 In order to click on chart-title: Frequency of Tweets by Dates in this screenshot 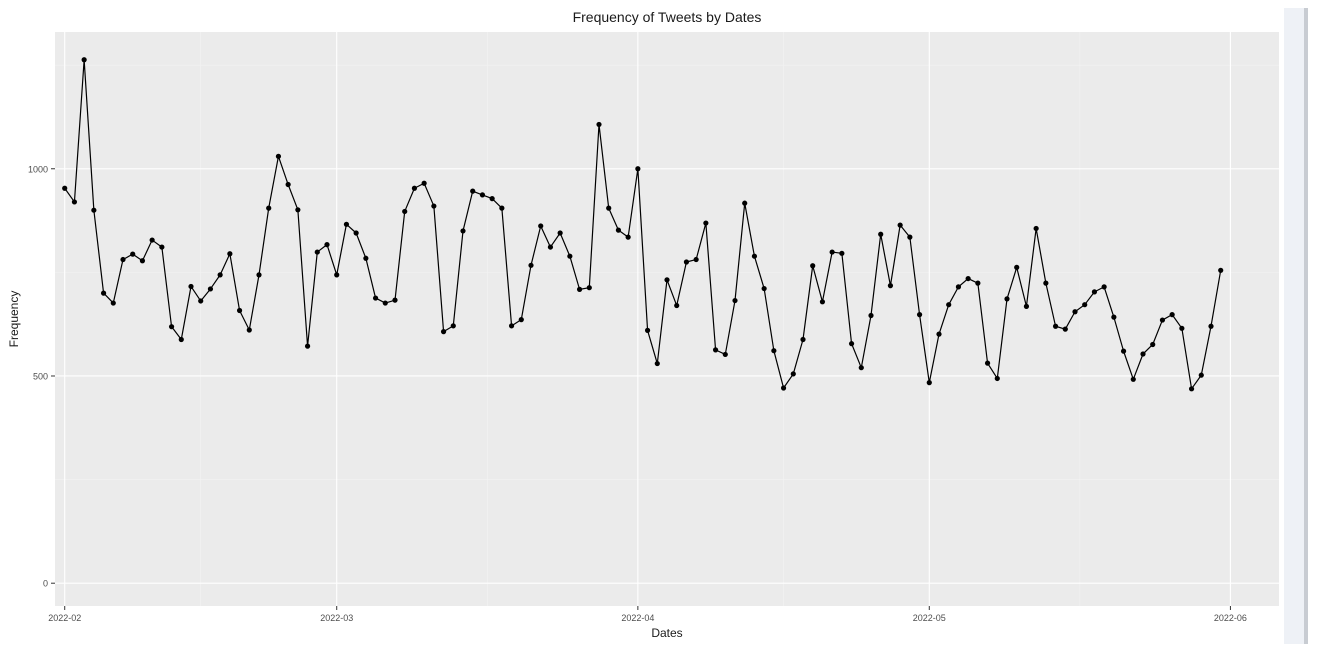, I will do `click(667, 17)`.